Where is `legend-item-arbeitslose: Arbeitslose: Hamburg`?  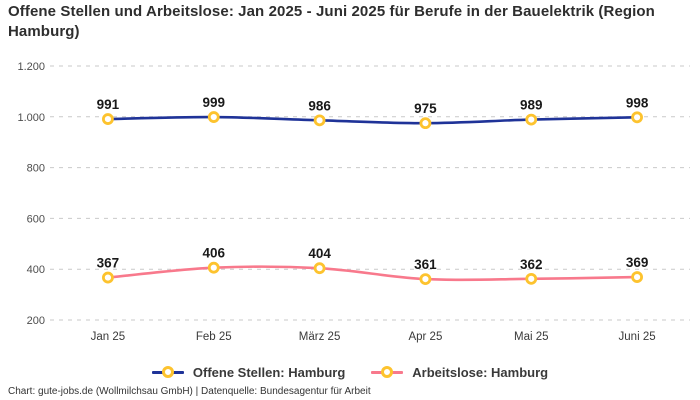
legend-item-arbeitslose: Arbeitslose: Hamburg is located at coordinates (459, 372).